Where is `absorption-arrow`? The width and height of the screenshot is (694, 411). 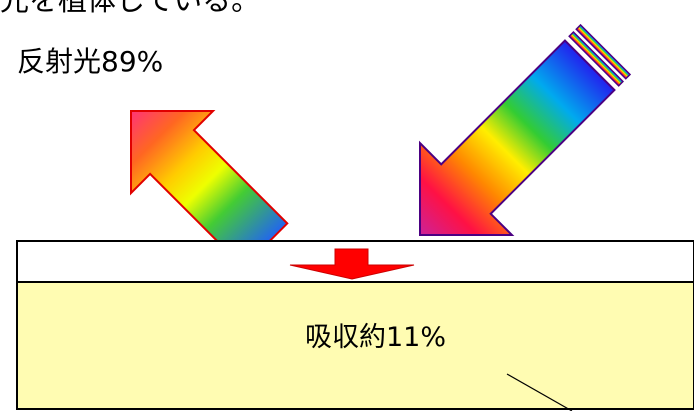
absorption-arrow is located at coordinates (352, 264).